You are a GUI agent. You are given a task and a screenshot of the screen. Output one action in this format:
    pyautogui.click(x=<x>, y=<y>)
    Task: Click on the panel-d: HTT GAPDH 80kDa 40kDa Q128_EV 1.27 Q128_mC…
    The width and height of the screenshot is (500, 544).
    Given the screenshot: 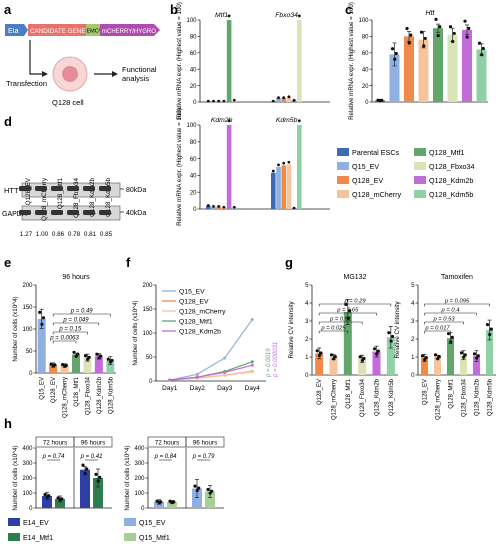 What is the action you would take?
    pyautogui.click(x=74, y=207)
    